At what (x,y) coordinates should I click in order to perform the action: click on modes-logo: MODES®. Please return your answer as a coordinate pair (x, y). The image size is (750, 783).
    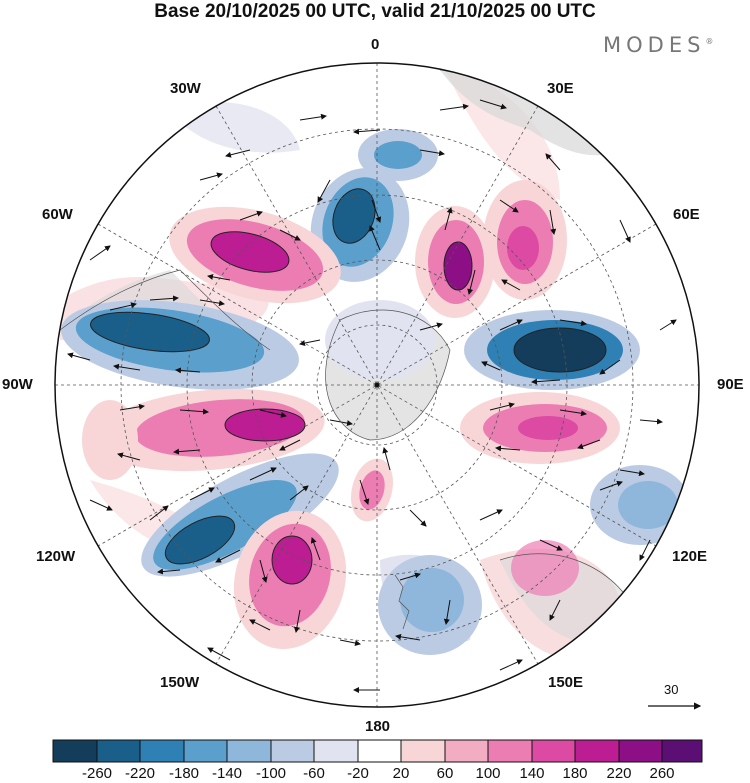
    Looking at the image, I should click on (658, 45).